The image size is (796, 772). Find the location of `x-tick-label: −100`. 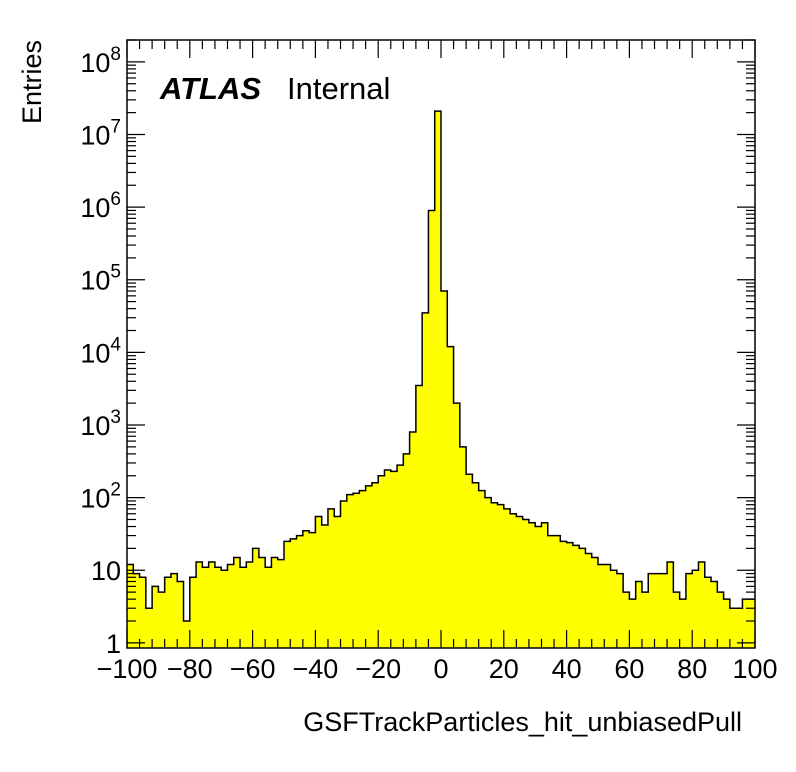

x-tick-label: −100 is located at coordinates (127, 669).